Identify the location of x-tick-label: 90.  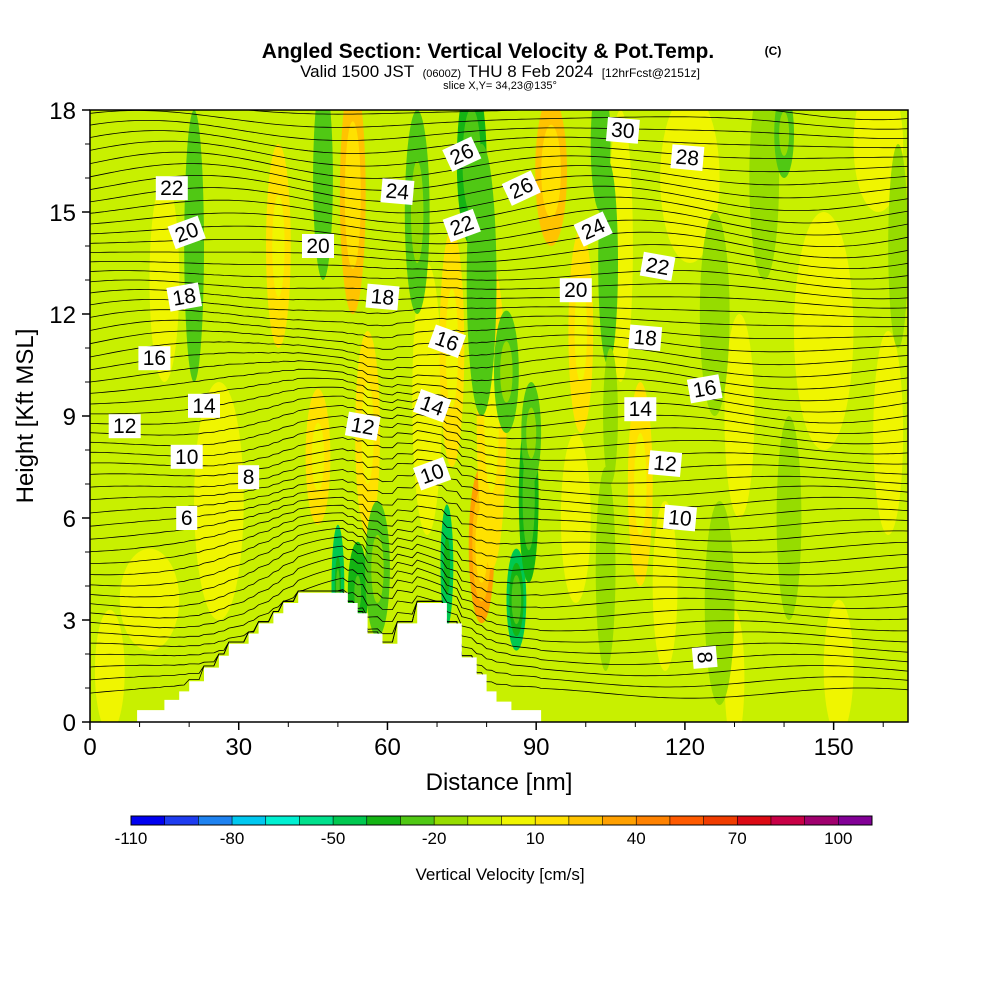
(536, 747).